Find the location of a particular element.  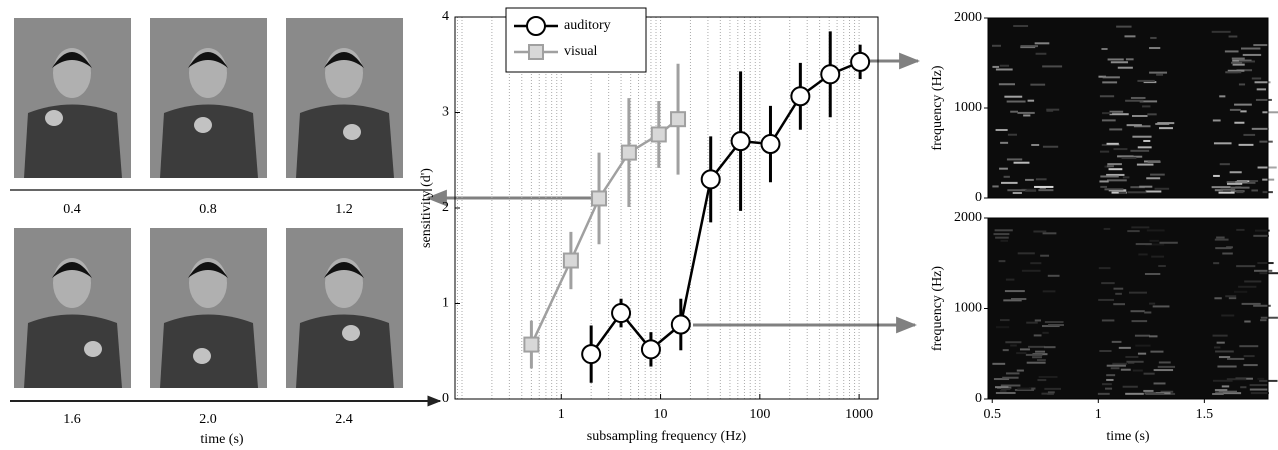

series-line is located at coordinates (725, 207).